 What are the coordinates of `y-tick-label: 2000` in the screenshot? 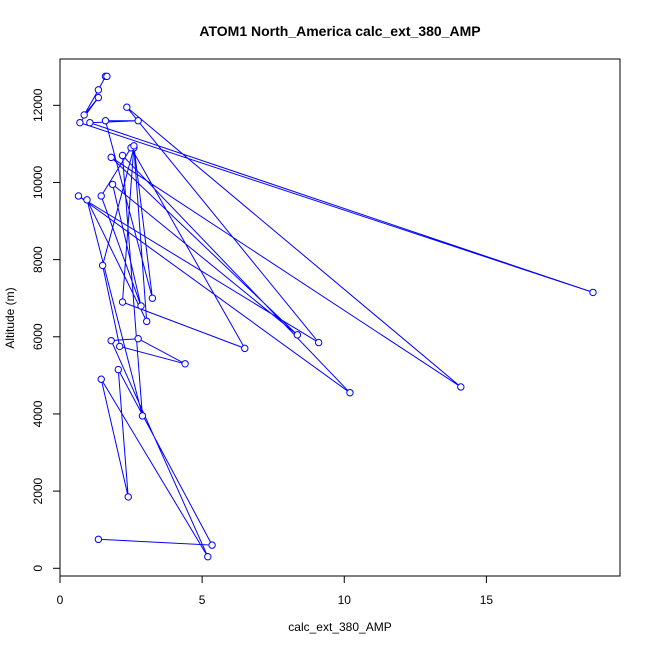 It's located at (38, 490).